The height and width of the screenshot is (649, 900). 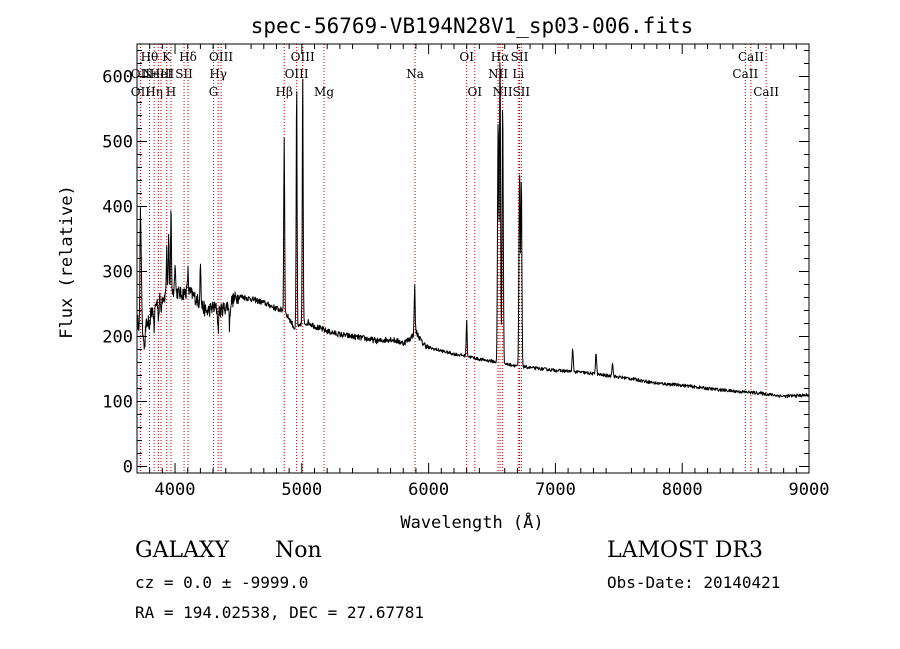 I want to click on line-label: NeIII, so click(x=158, y=74).